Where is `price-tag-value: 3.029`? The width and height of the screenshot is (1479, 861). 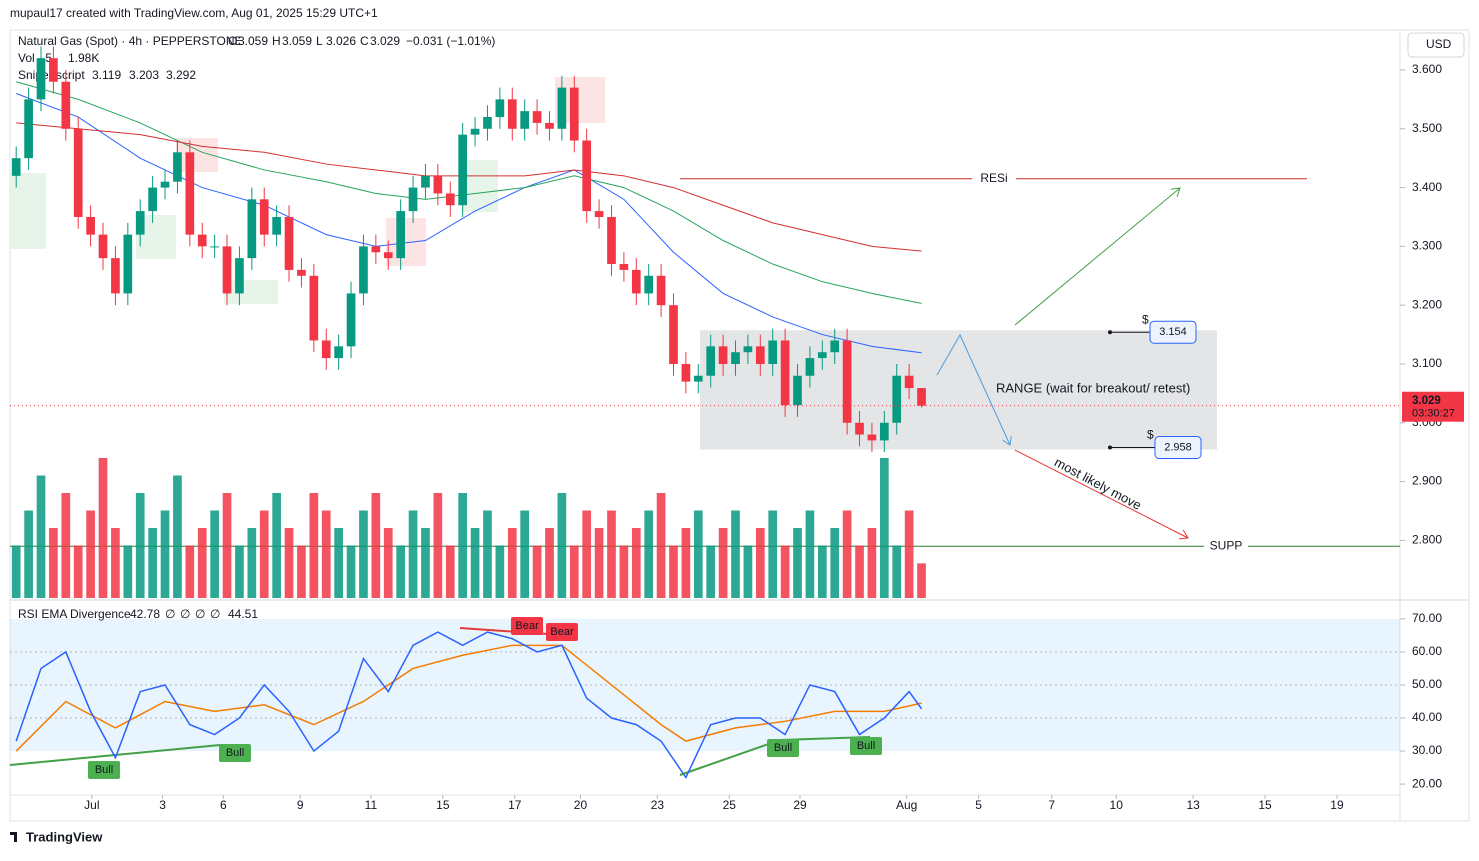
price-tag-value: 3.029 is located at coordinates (1426, 401).